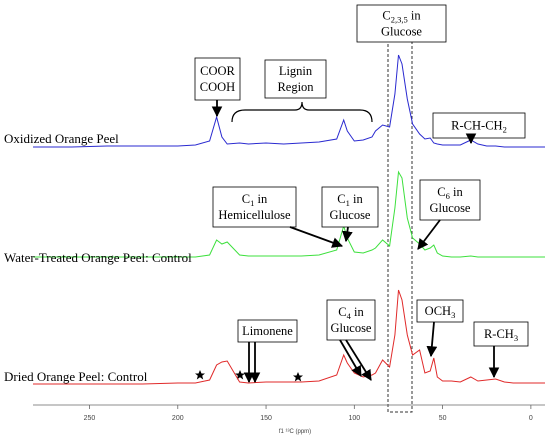  I want to click on annotation: Limonene, so click(267, 351).